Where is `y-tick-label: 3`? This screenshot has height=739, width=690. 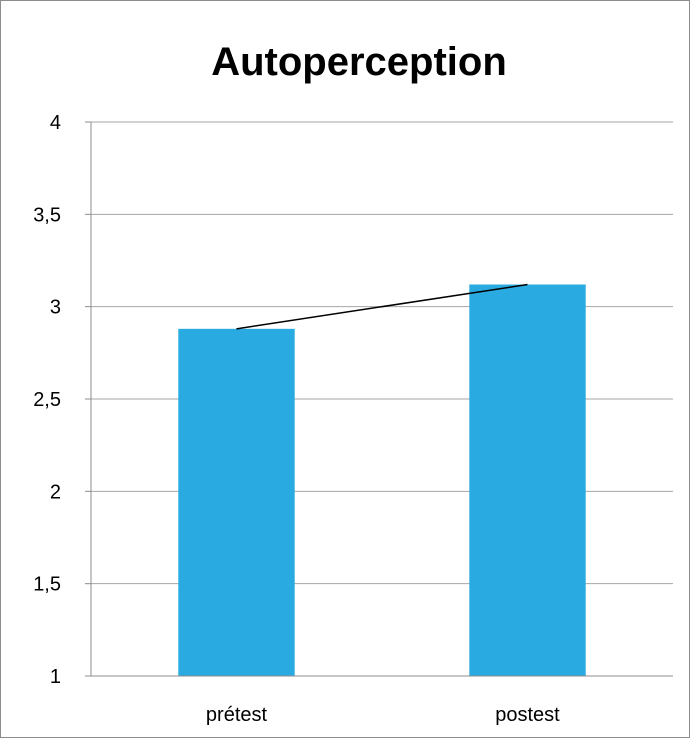 y-tick-label: 3 is located at coordinates (55, 308).